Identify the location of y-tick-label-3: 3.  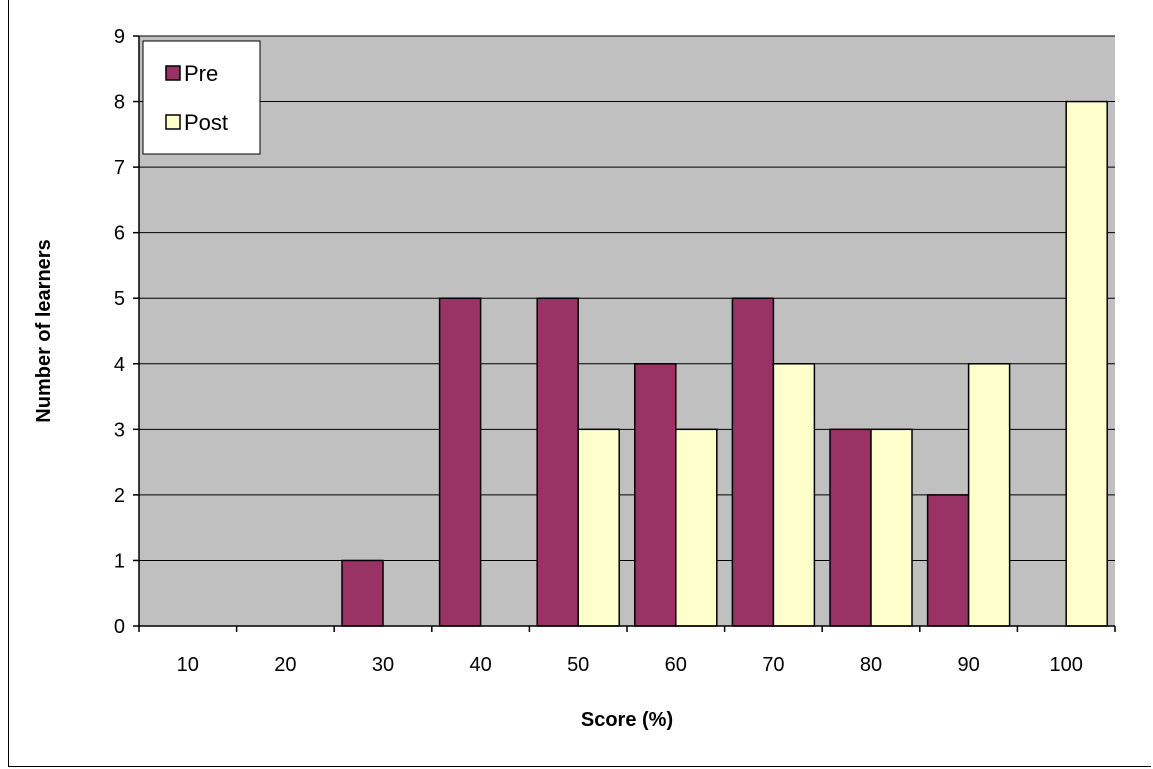
(119, 430).